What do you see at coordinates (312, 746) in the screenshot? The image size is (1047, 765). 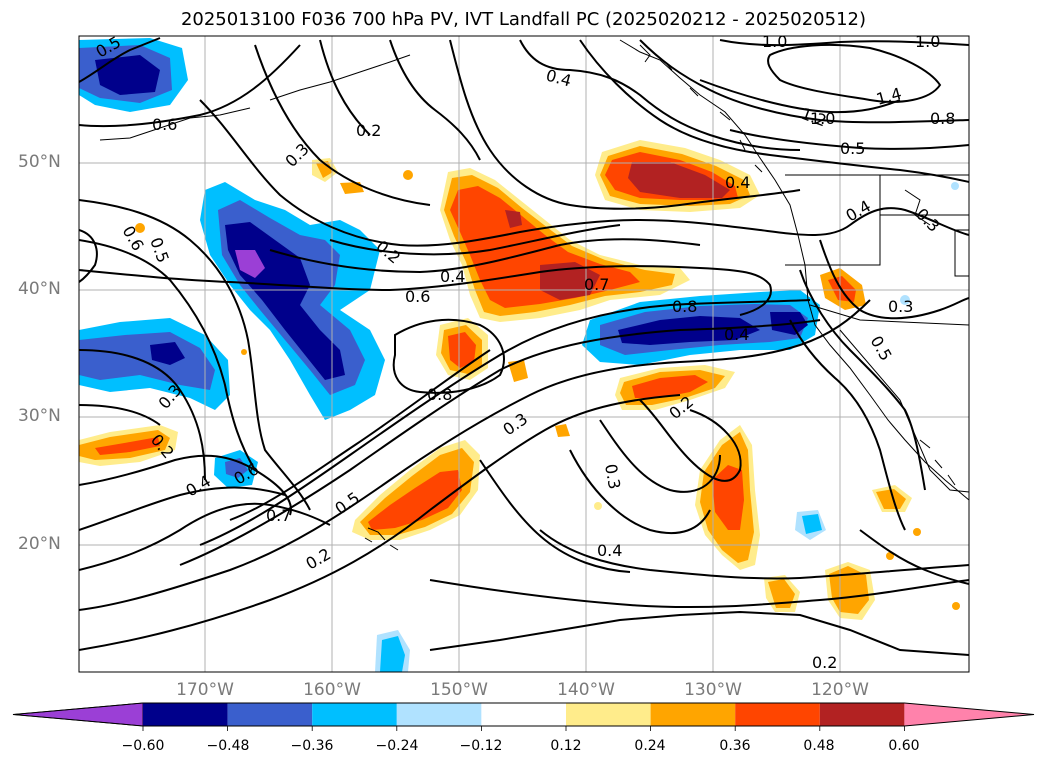 I see `colorbar-tick-label: −0.36` at bounding box center [312, 746].